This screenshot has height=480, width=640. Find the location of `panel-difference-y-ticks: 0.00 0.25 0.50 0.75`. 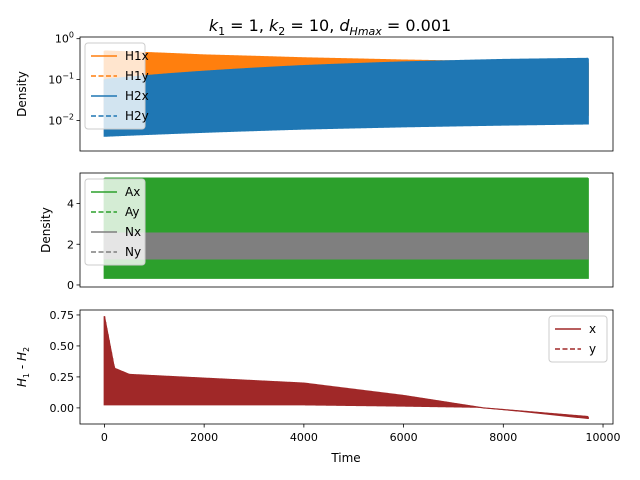

panel-difference-y-ticks: 0.00 0.25 0.50 0.75 is located at coordinates (65, 362).